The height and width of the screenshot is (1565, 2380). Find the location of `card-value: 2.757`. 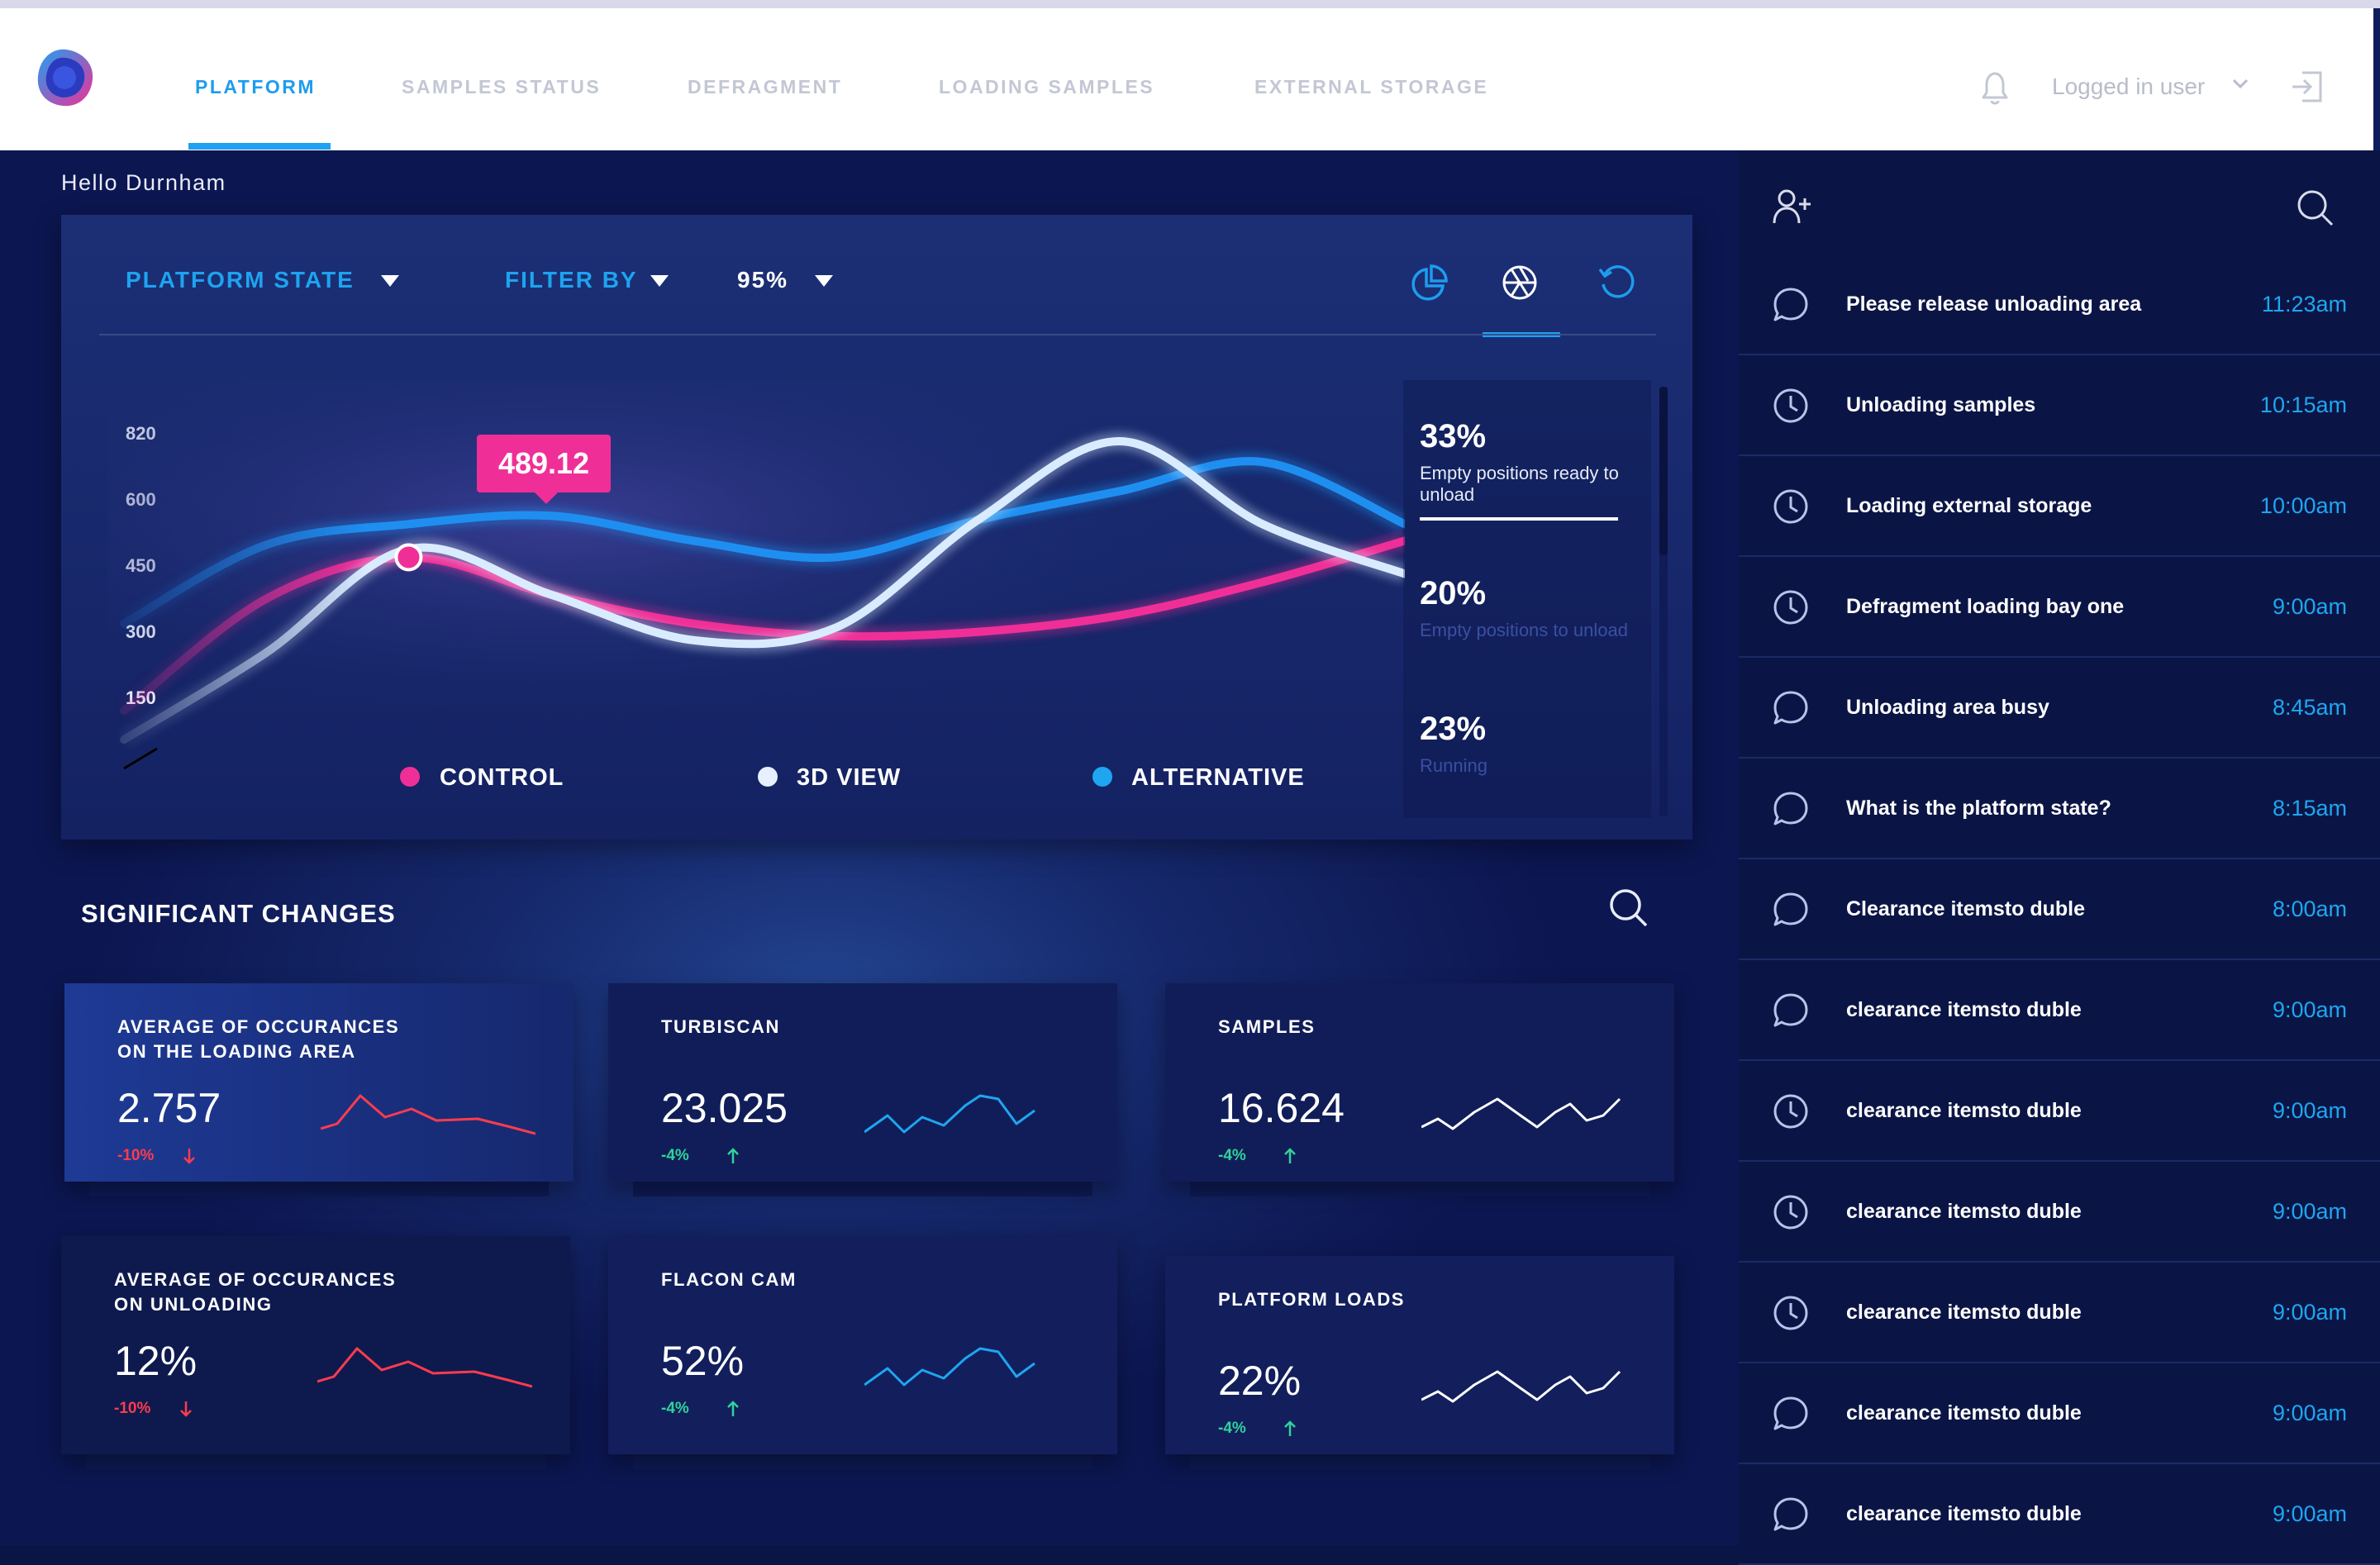

card-value: 2.757 is located at coordinates (169, 1108).